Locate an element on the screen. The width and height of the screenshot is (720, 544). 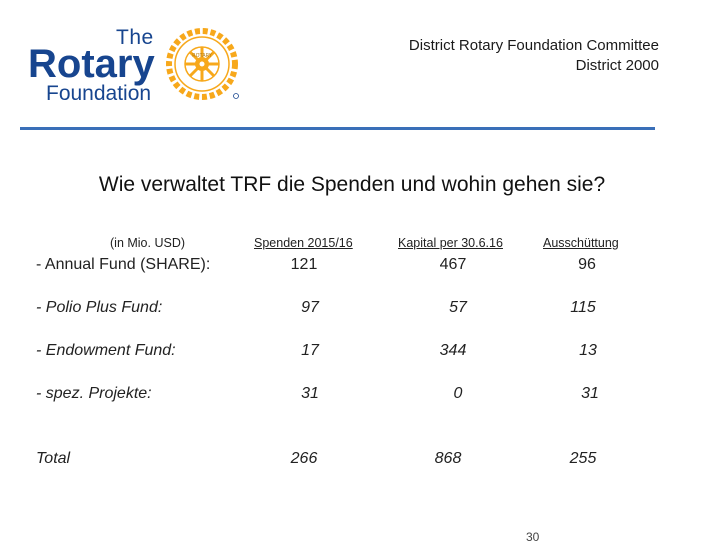
col-header-ausschuettung: Ausschüttung is located at coordinates (581, 243).